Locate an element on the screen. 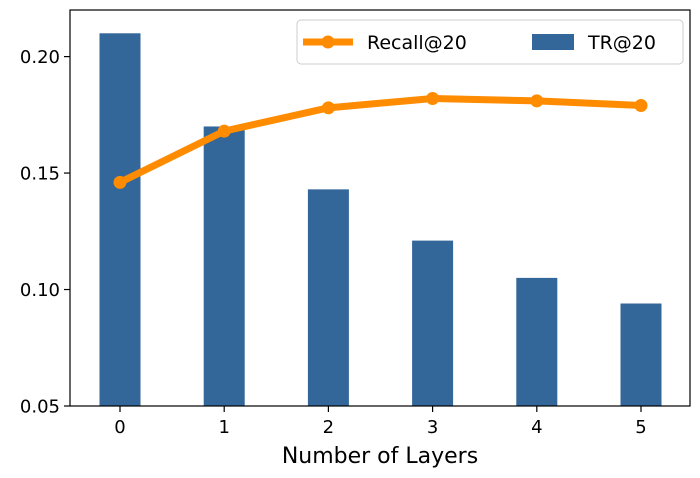  legend: Recall@20 TR@20 is located at coordinates (490, 42).